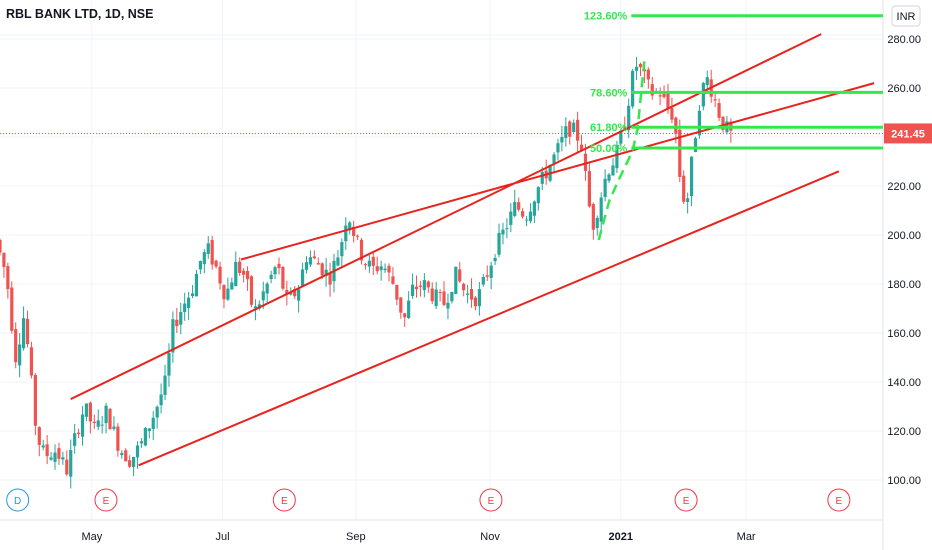  What do you see at coordinates (222, 537) in the screenshot?
I see `x-tick-label: Jul` at bounding box center [222, 537].